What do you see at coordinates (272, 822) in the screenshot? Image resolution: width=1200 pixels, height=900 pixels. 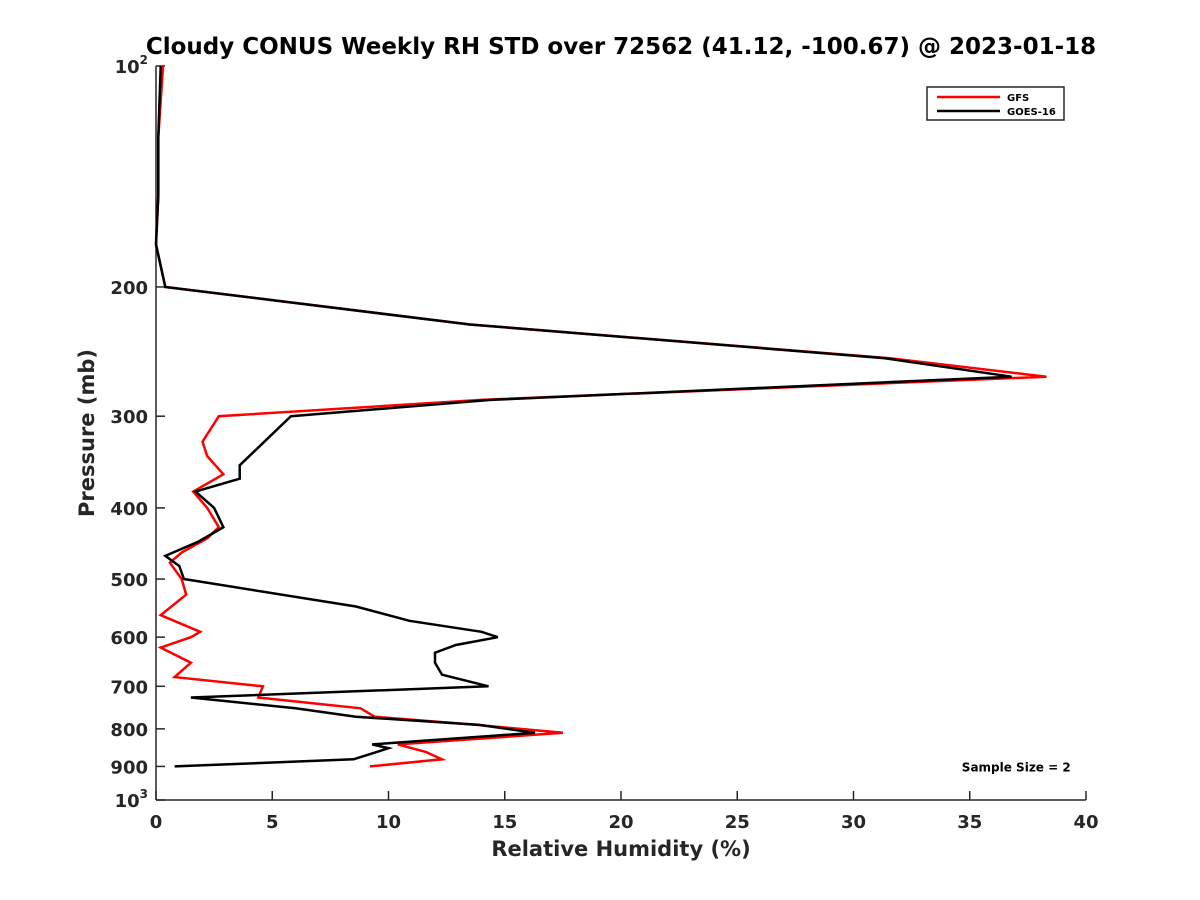 I see `x-tick-label: 5` at bounding box center [272, 822].